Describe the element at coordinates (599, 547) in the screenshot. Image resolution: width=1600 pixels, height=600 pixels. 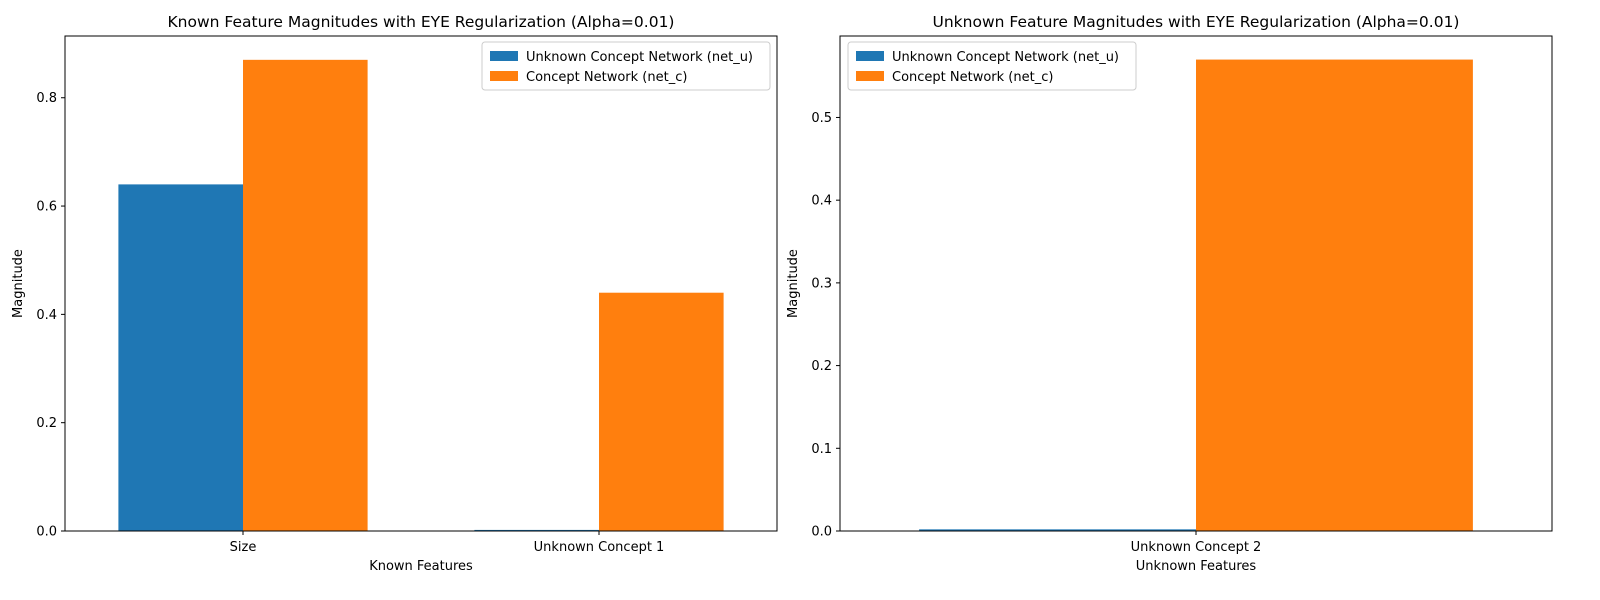
I see `x-tick-label: Unknown Concept 1` at that location.